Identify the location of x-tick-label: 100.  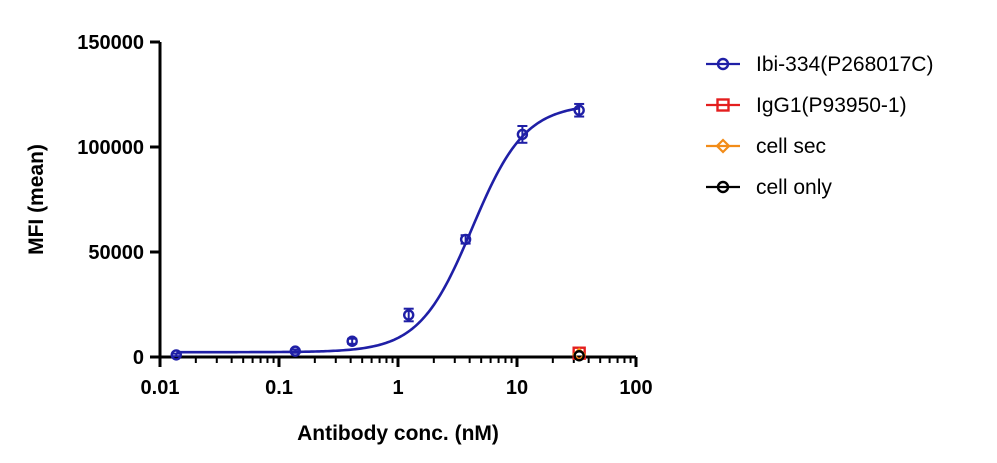
(635, 388).